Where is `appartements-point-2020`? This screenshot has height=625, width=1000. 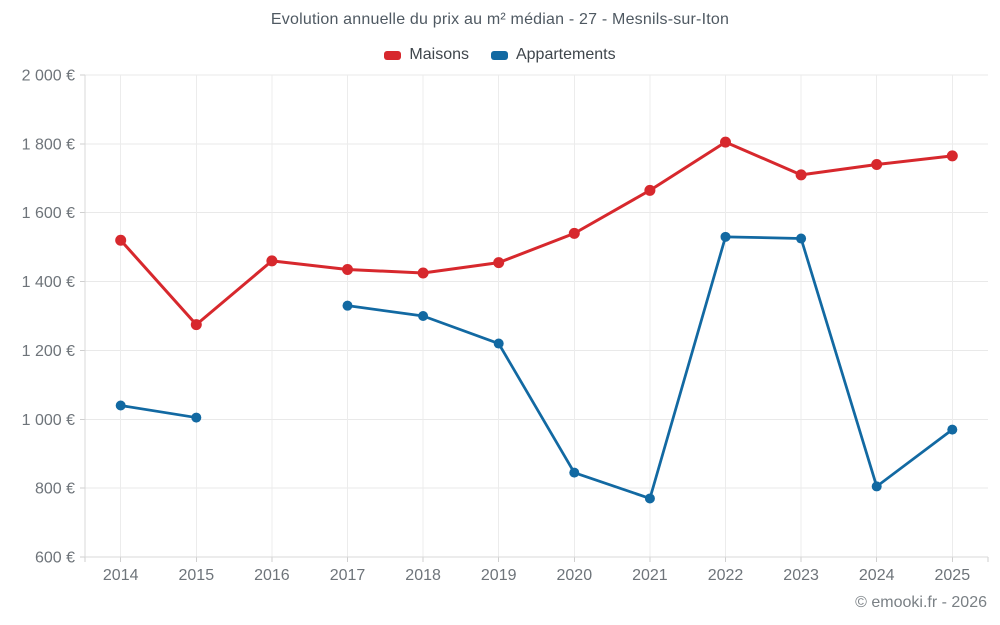
appartements-point-2020 is located at coordinates (574, 472).